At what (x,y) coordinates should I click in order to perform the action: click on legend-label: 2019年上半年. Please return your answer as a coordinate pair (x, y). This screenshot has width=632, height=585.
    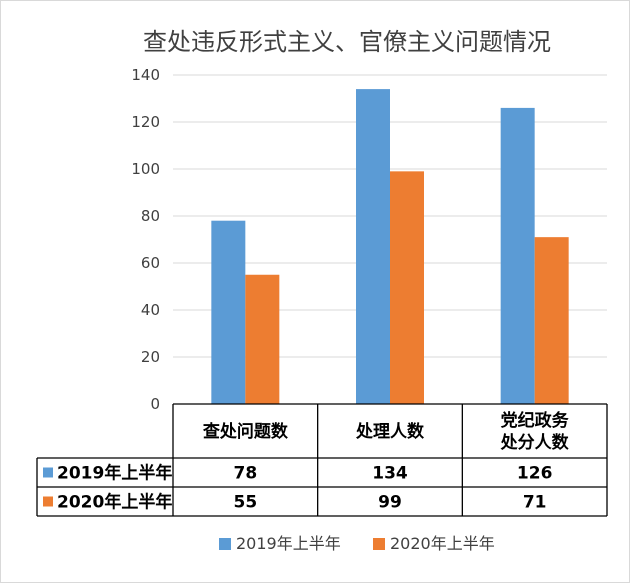
    Looking at the image, I should click on (288, 543).